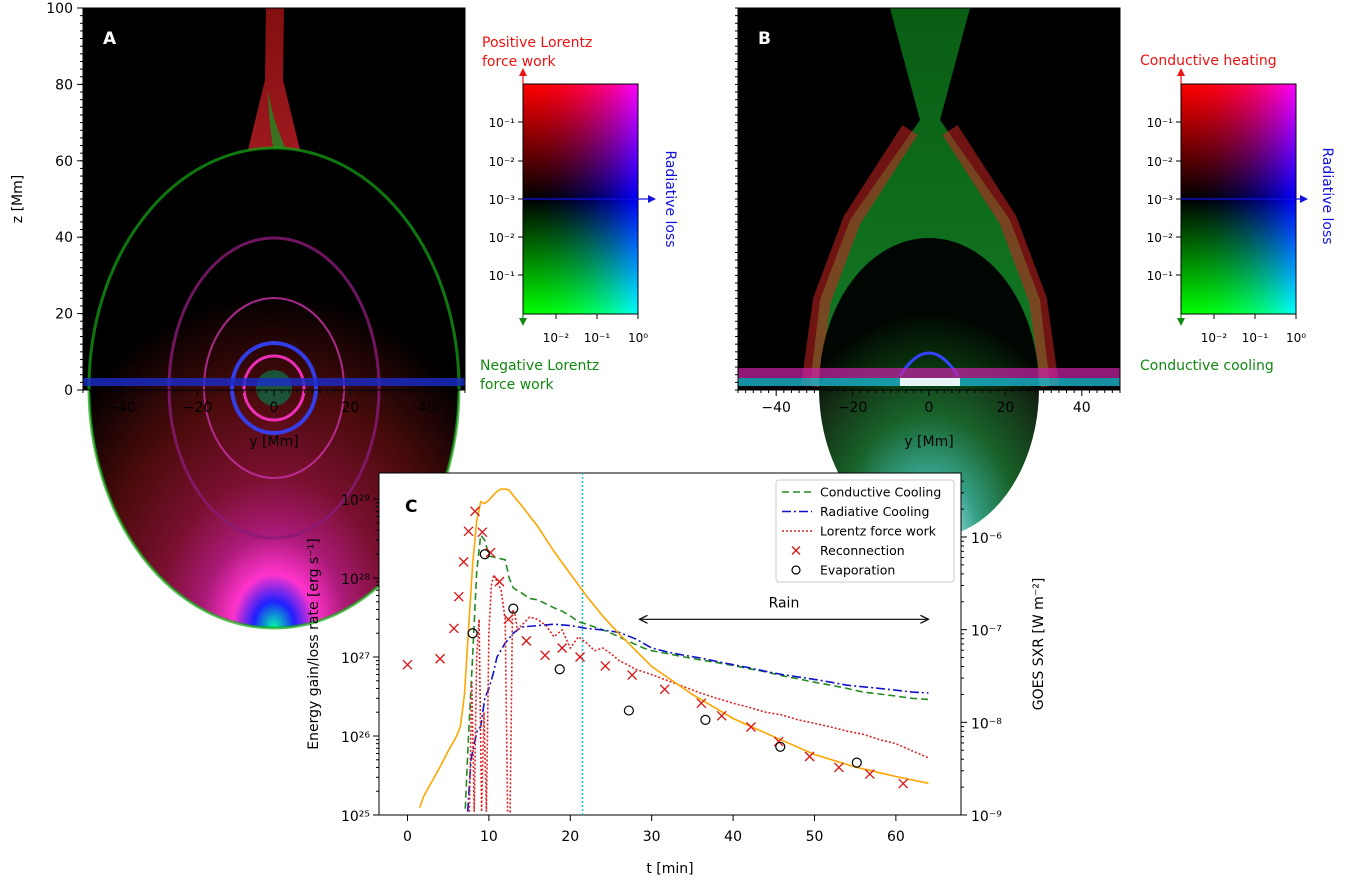 This screenshot has height=882, width=1351. Describe the element at coordinates (355, 738) in the screenshot. I see `y-tick-label: 10²⁶` at that location.